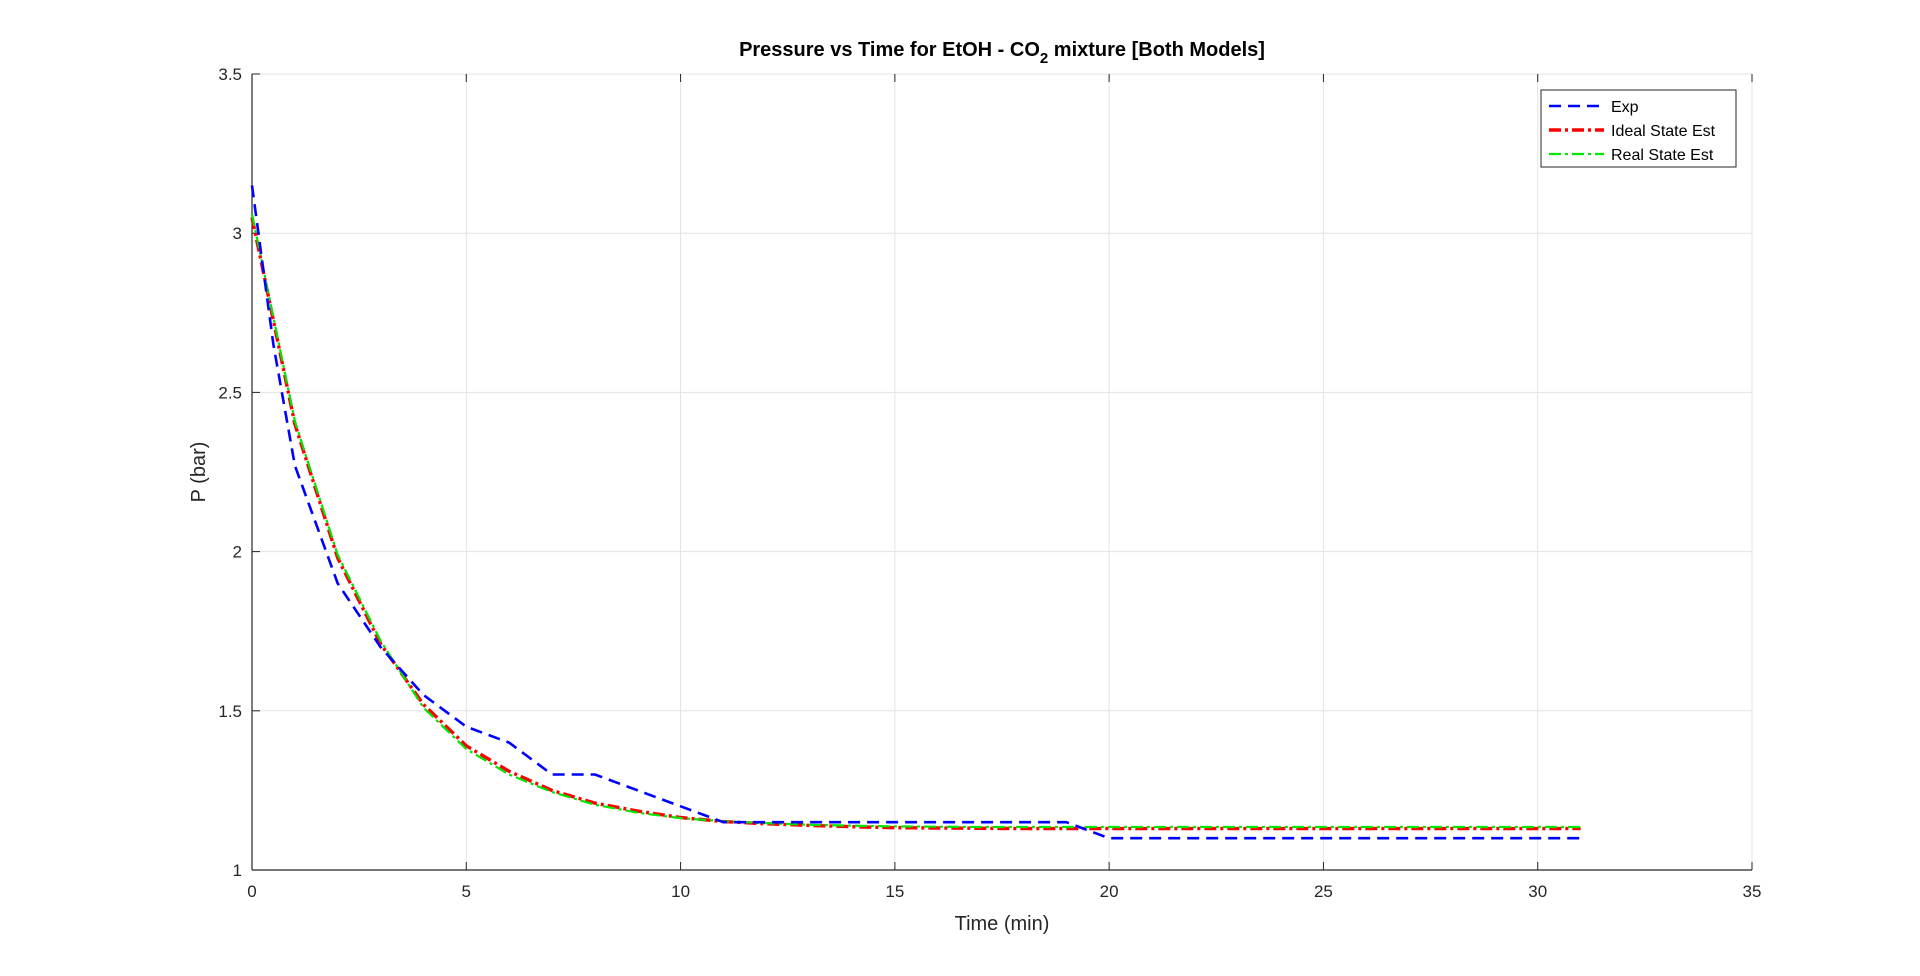  What do you see at coordinates (1625, 107) in the screenshot?
I see `legend-label-exp: Exp` at bounding box center [1625, 107].